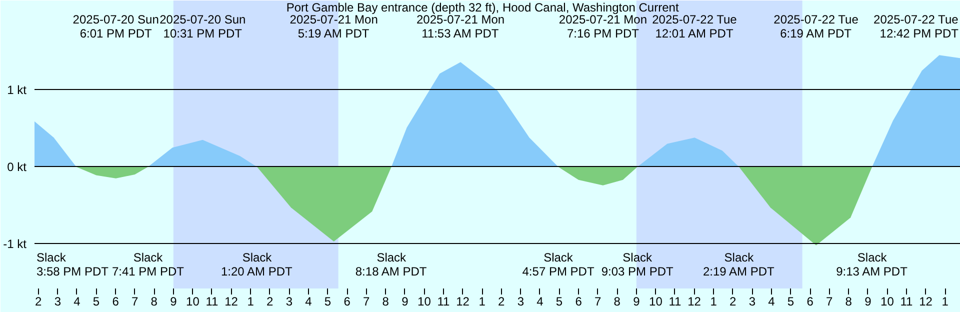 The height and width of the screenshot is (312, 960). What do you see at coordinates (917, 26) in the screenshot?
I see `annotation: 2025-07-22 Tue 12:42 PM PDT` at bounding box center [917, 26].